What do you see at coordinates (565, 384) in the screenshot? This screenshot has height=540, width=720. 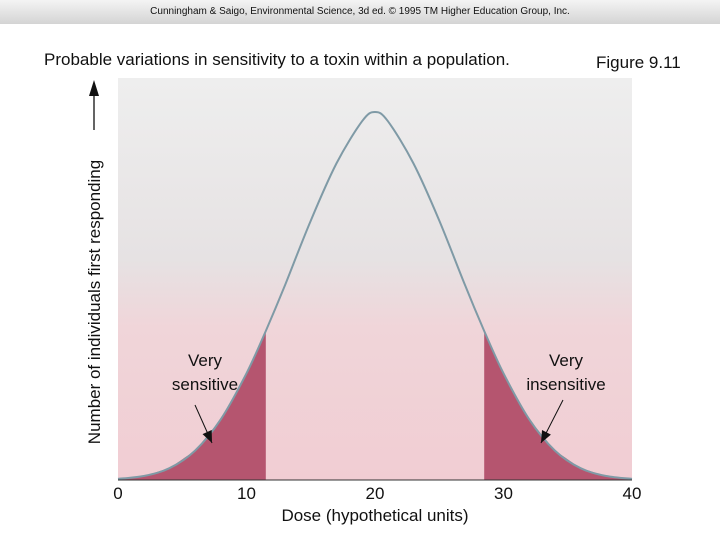 I see `annotation-text: insensitive` at bounding box center [565, 384].